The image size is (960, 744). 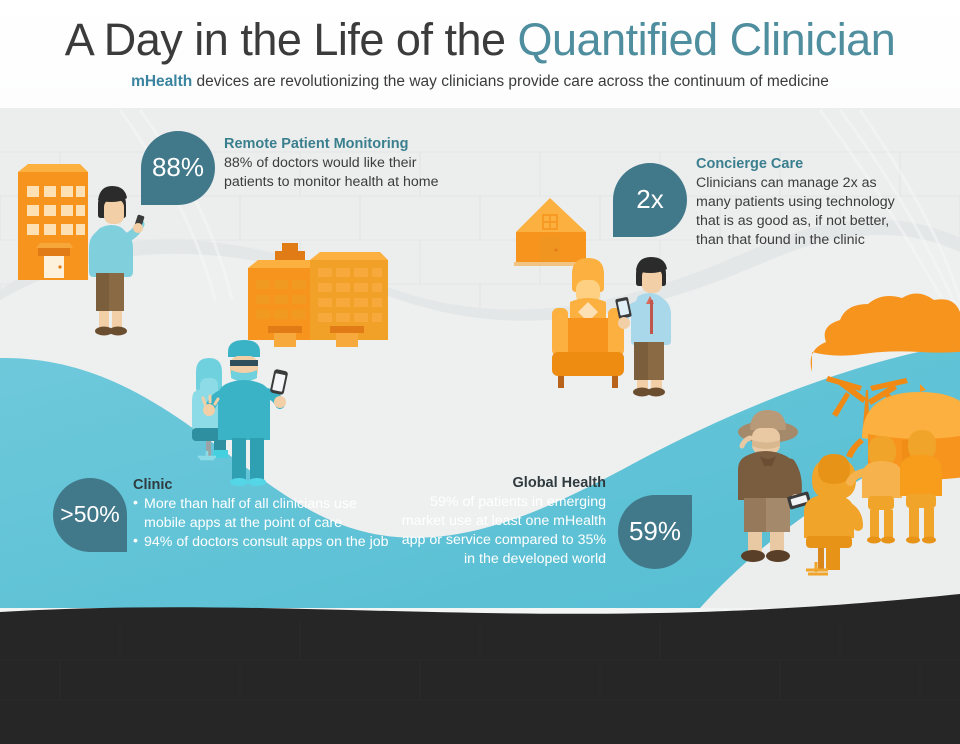 What do you see at coordinates (240, 413) in the screenshot?
I see `surgeon-and-patient-graphic` at bounding box center [240, 413].